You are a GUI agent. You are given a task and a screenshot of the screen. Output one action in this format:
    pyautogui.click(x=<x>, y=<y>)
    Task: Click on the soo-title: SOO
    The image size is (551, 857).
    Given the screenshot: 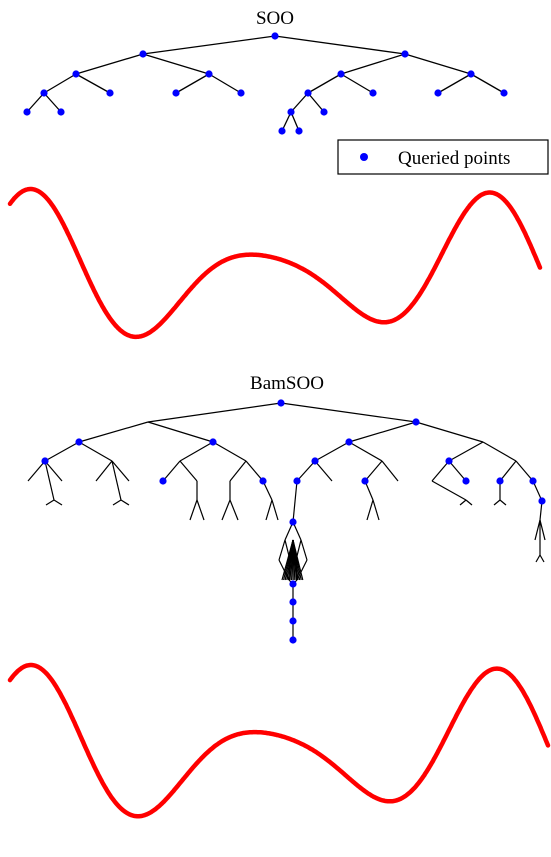 What is the action you would take?
    pyautogui.click(x=275, y=18)
    